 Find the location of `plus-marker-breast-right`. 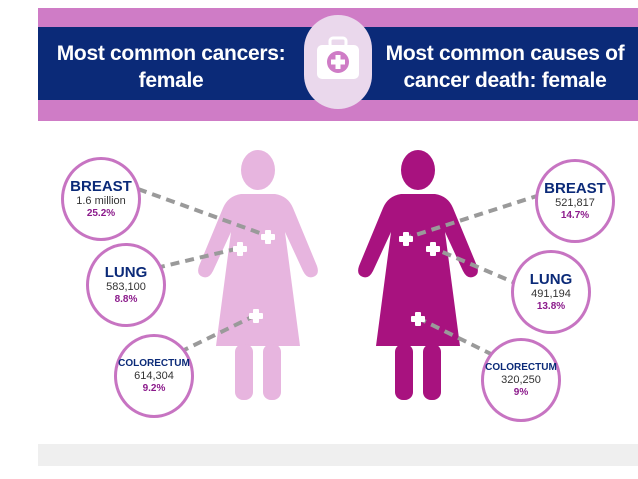

plus-marker-breast-right is located at coordinates (406, 239).